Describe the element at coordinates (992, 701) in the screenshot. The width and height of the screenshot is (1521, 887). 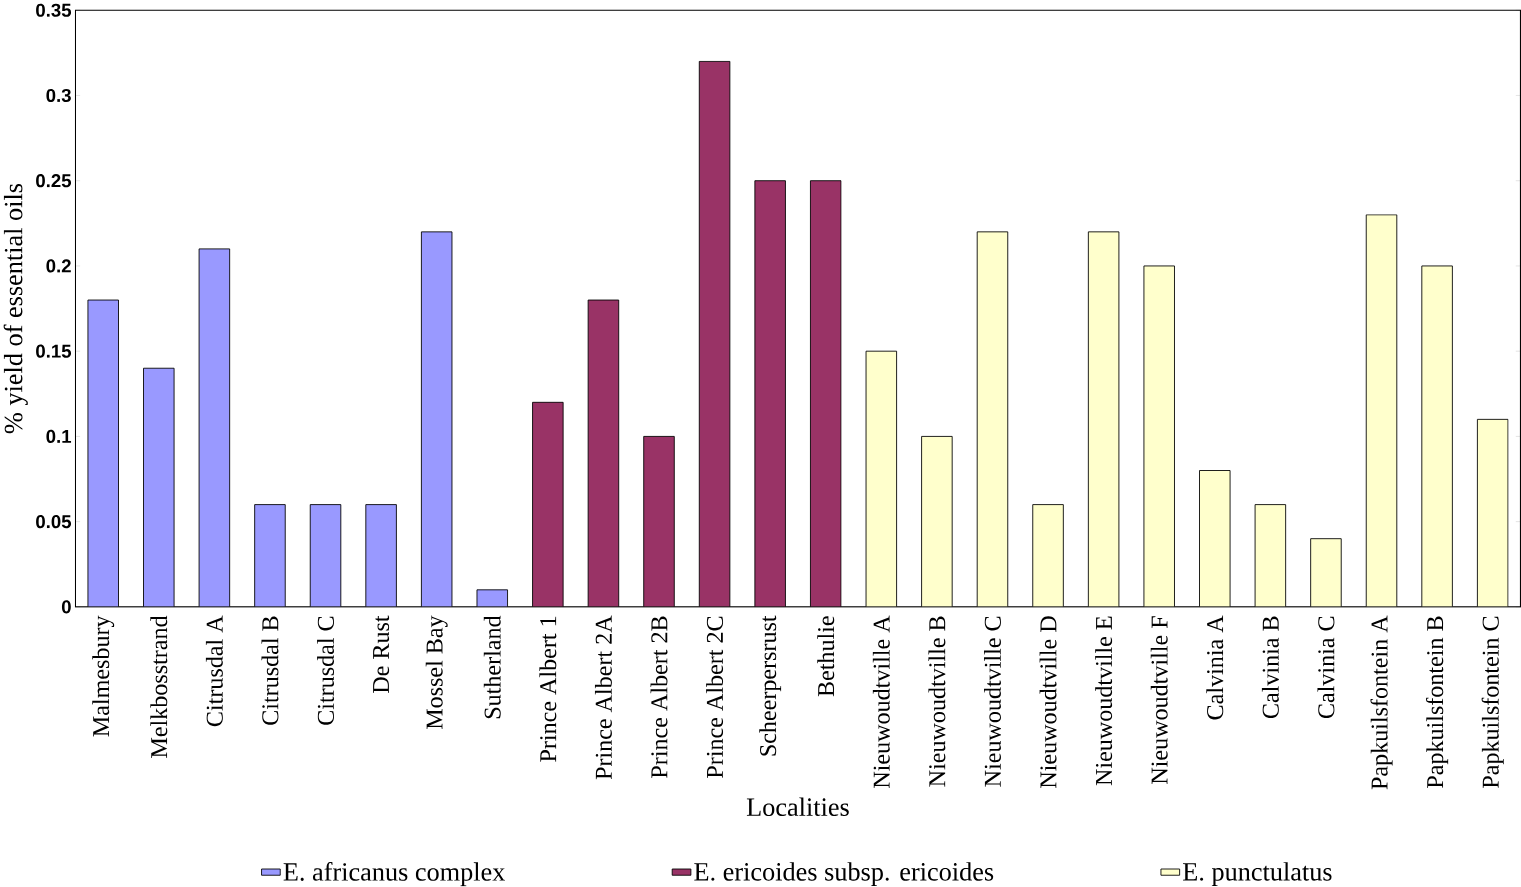
I see `x-tick-label: Nieuwoudtville C` at that location.